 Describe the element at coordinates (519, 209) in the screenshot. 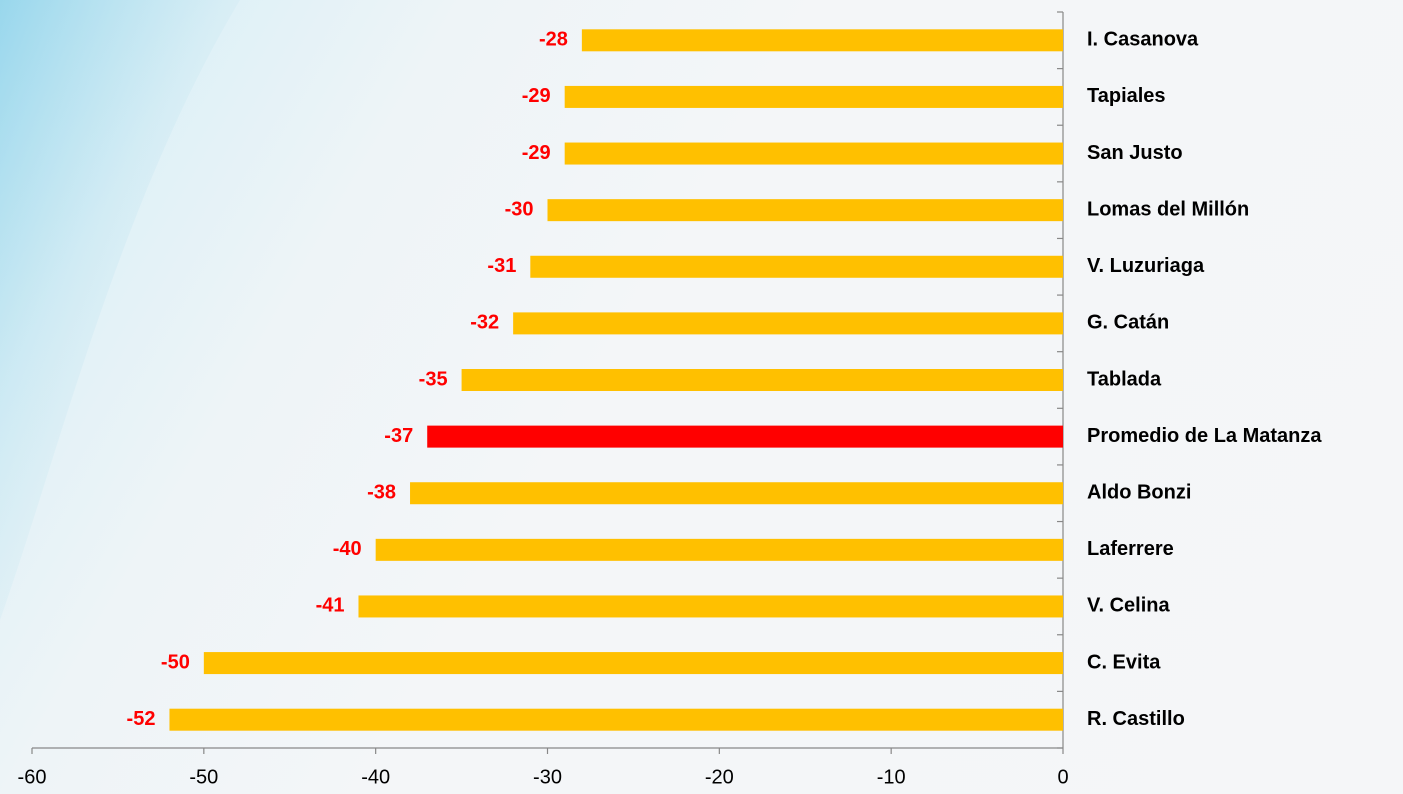

I see `data-label: -30` at that location.